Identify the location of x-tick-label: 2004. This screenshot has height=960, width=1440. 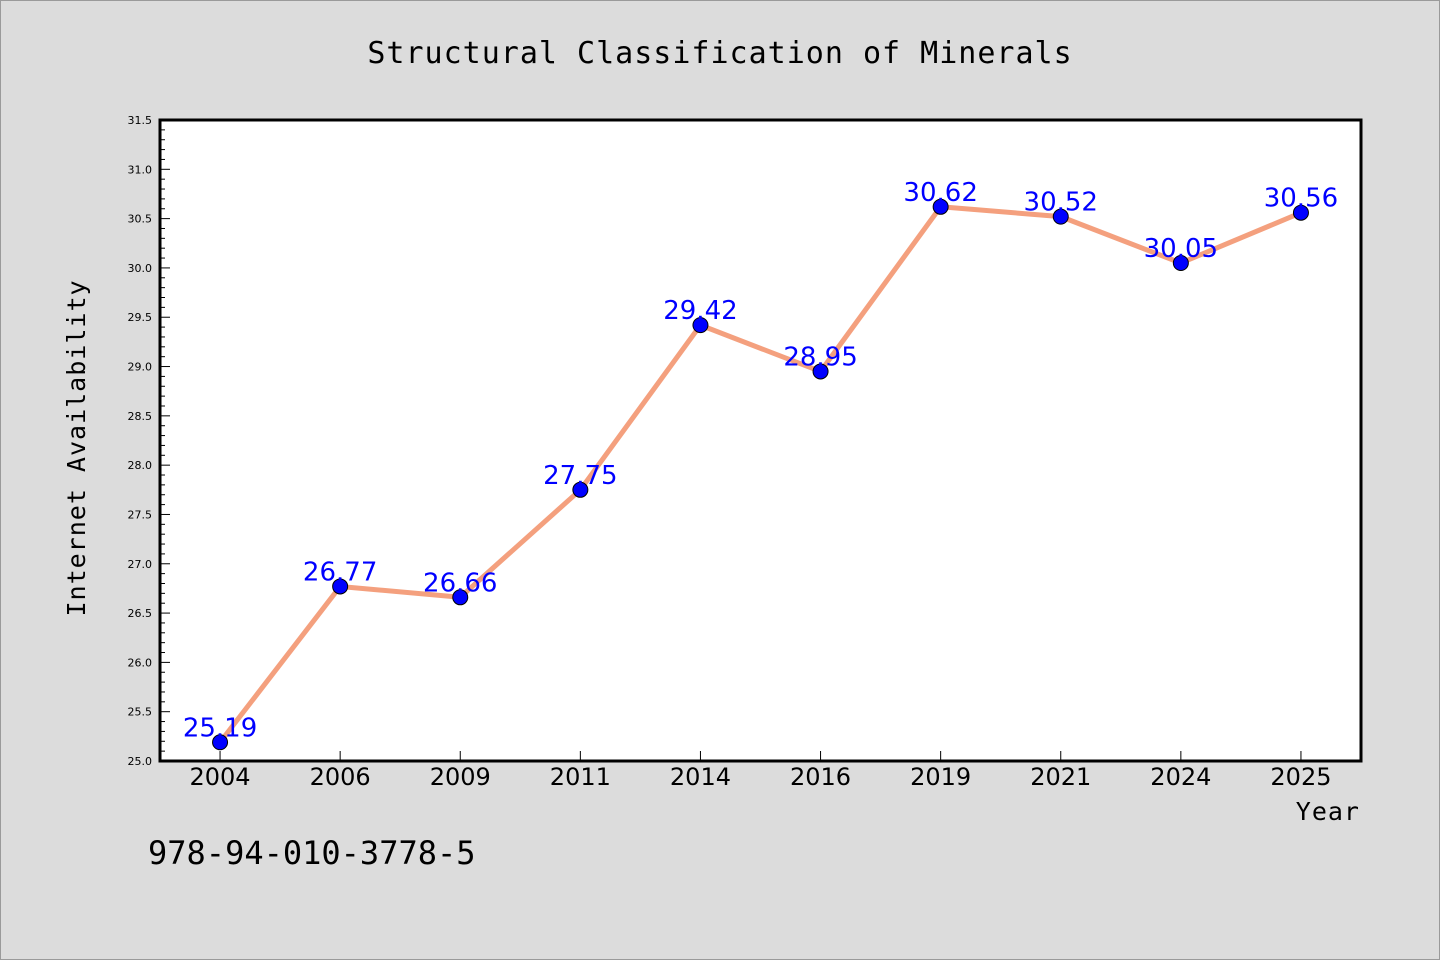
(220, 777).